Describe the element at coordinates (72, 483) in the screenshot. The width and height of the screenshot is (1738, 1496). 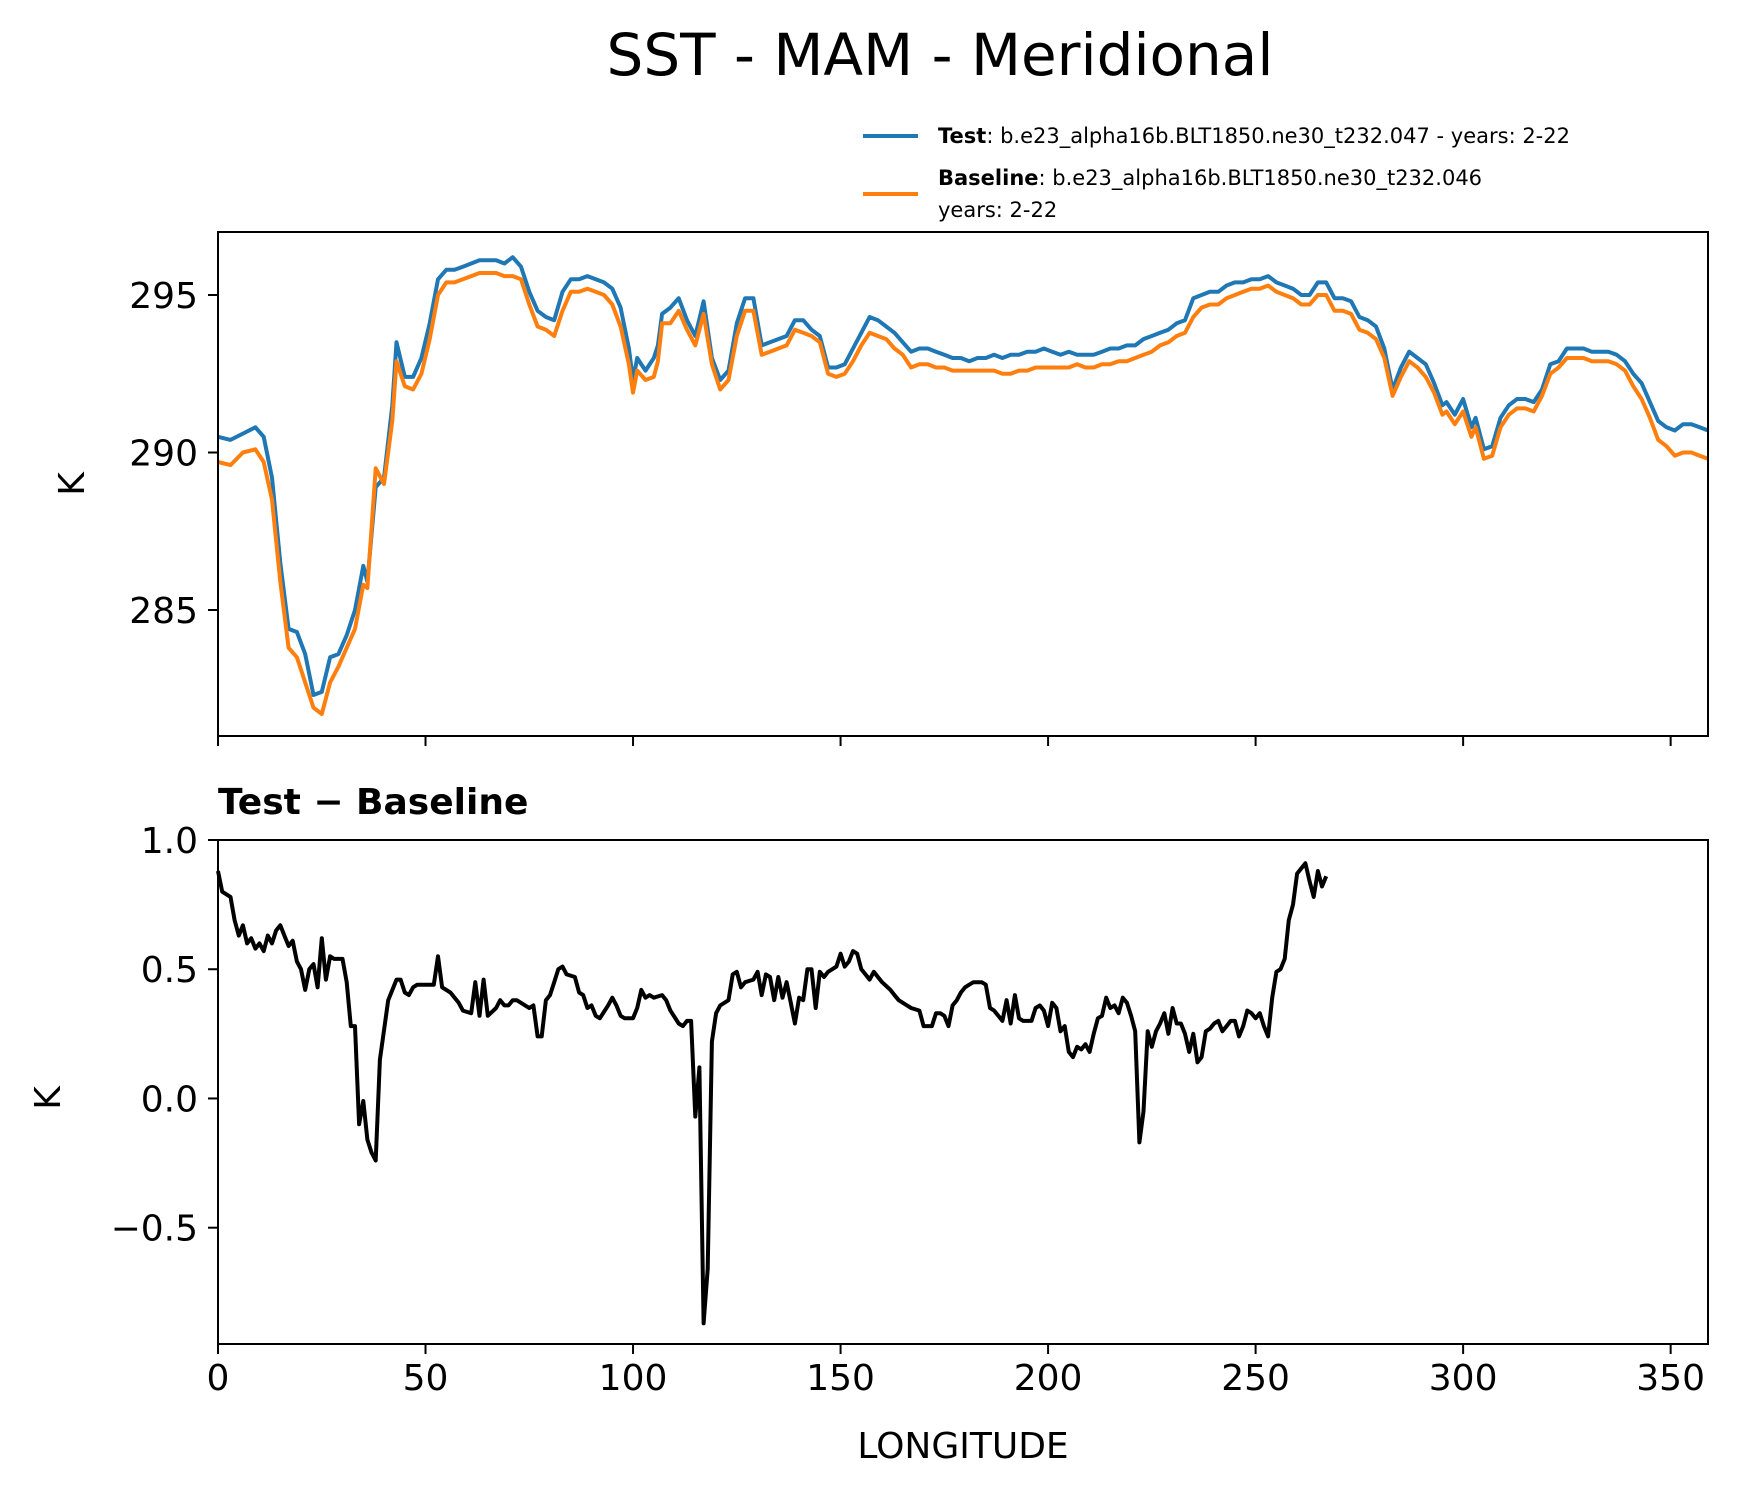
I see `top-ylabel: K` at that location.